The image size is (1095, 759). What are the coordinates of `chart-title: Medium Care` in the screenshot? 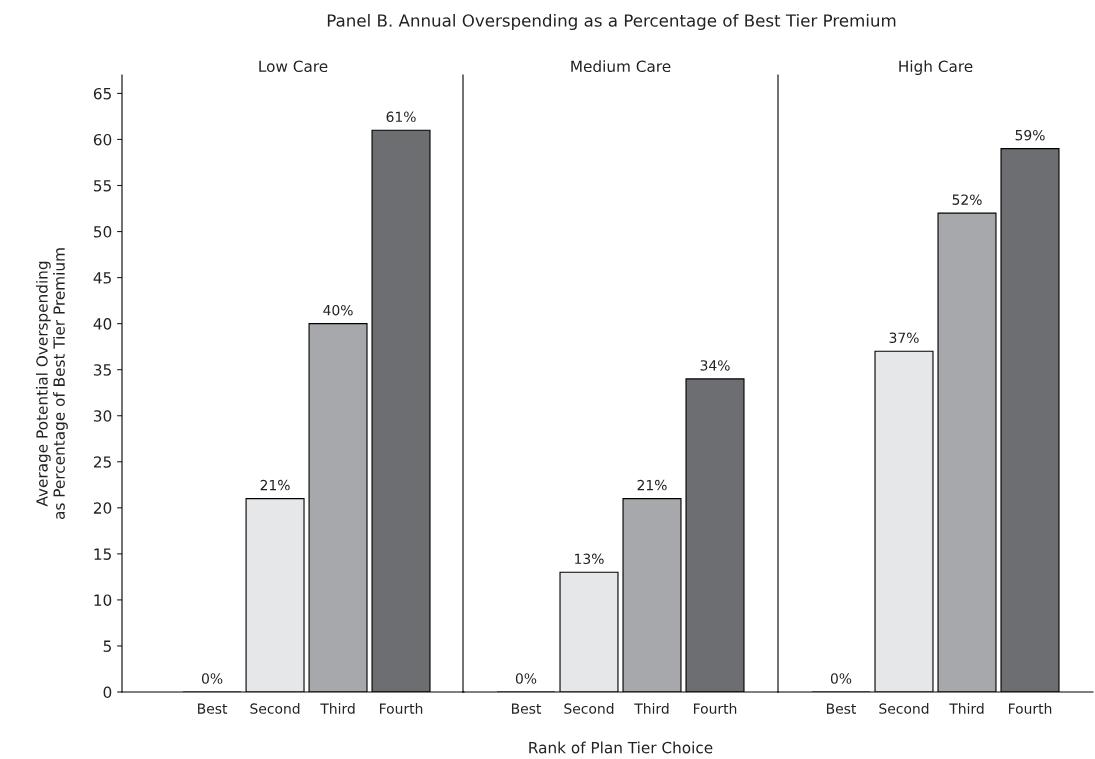 It's located at (621, 66).